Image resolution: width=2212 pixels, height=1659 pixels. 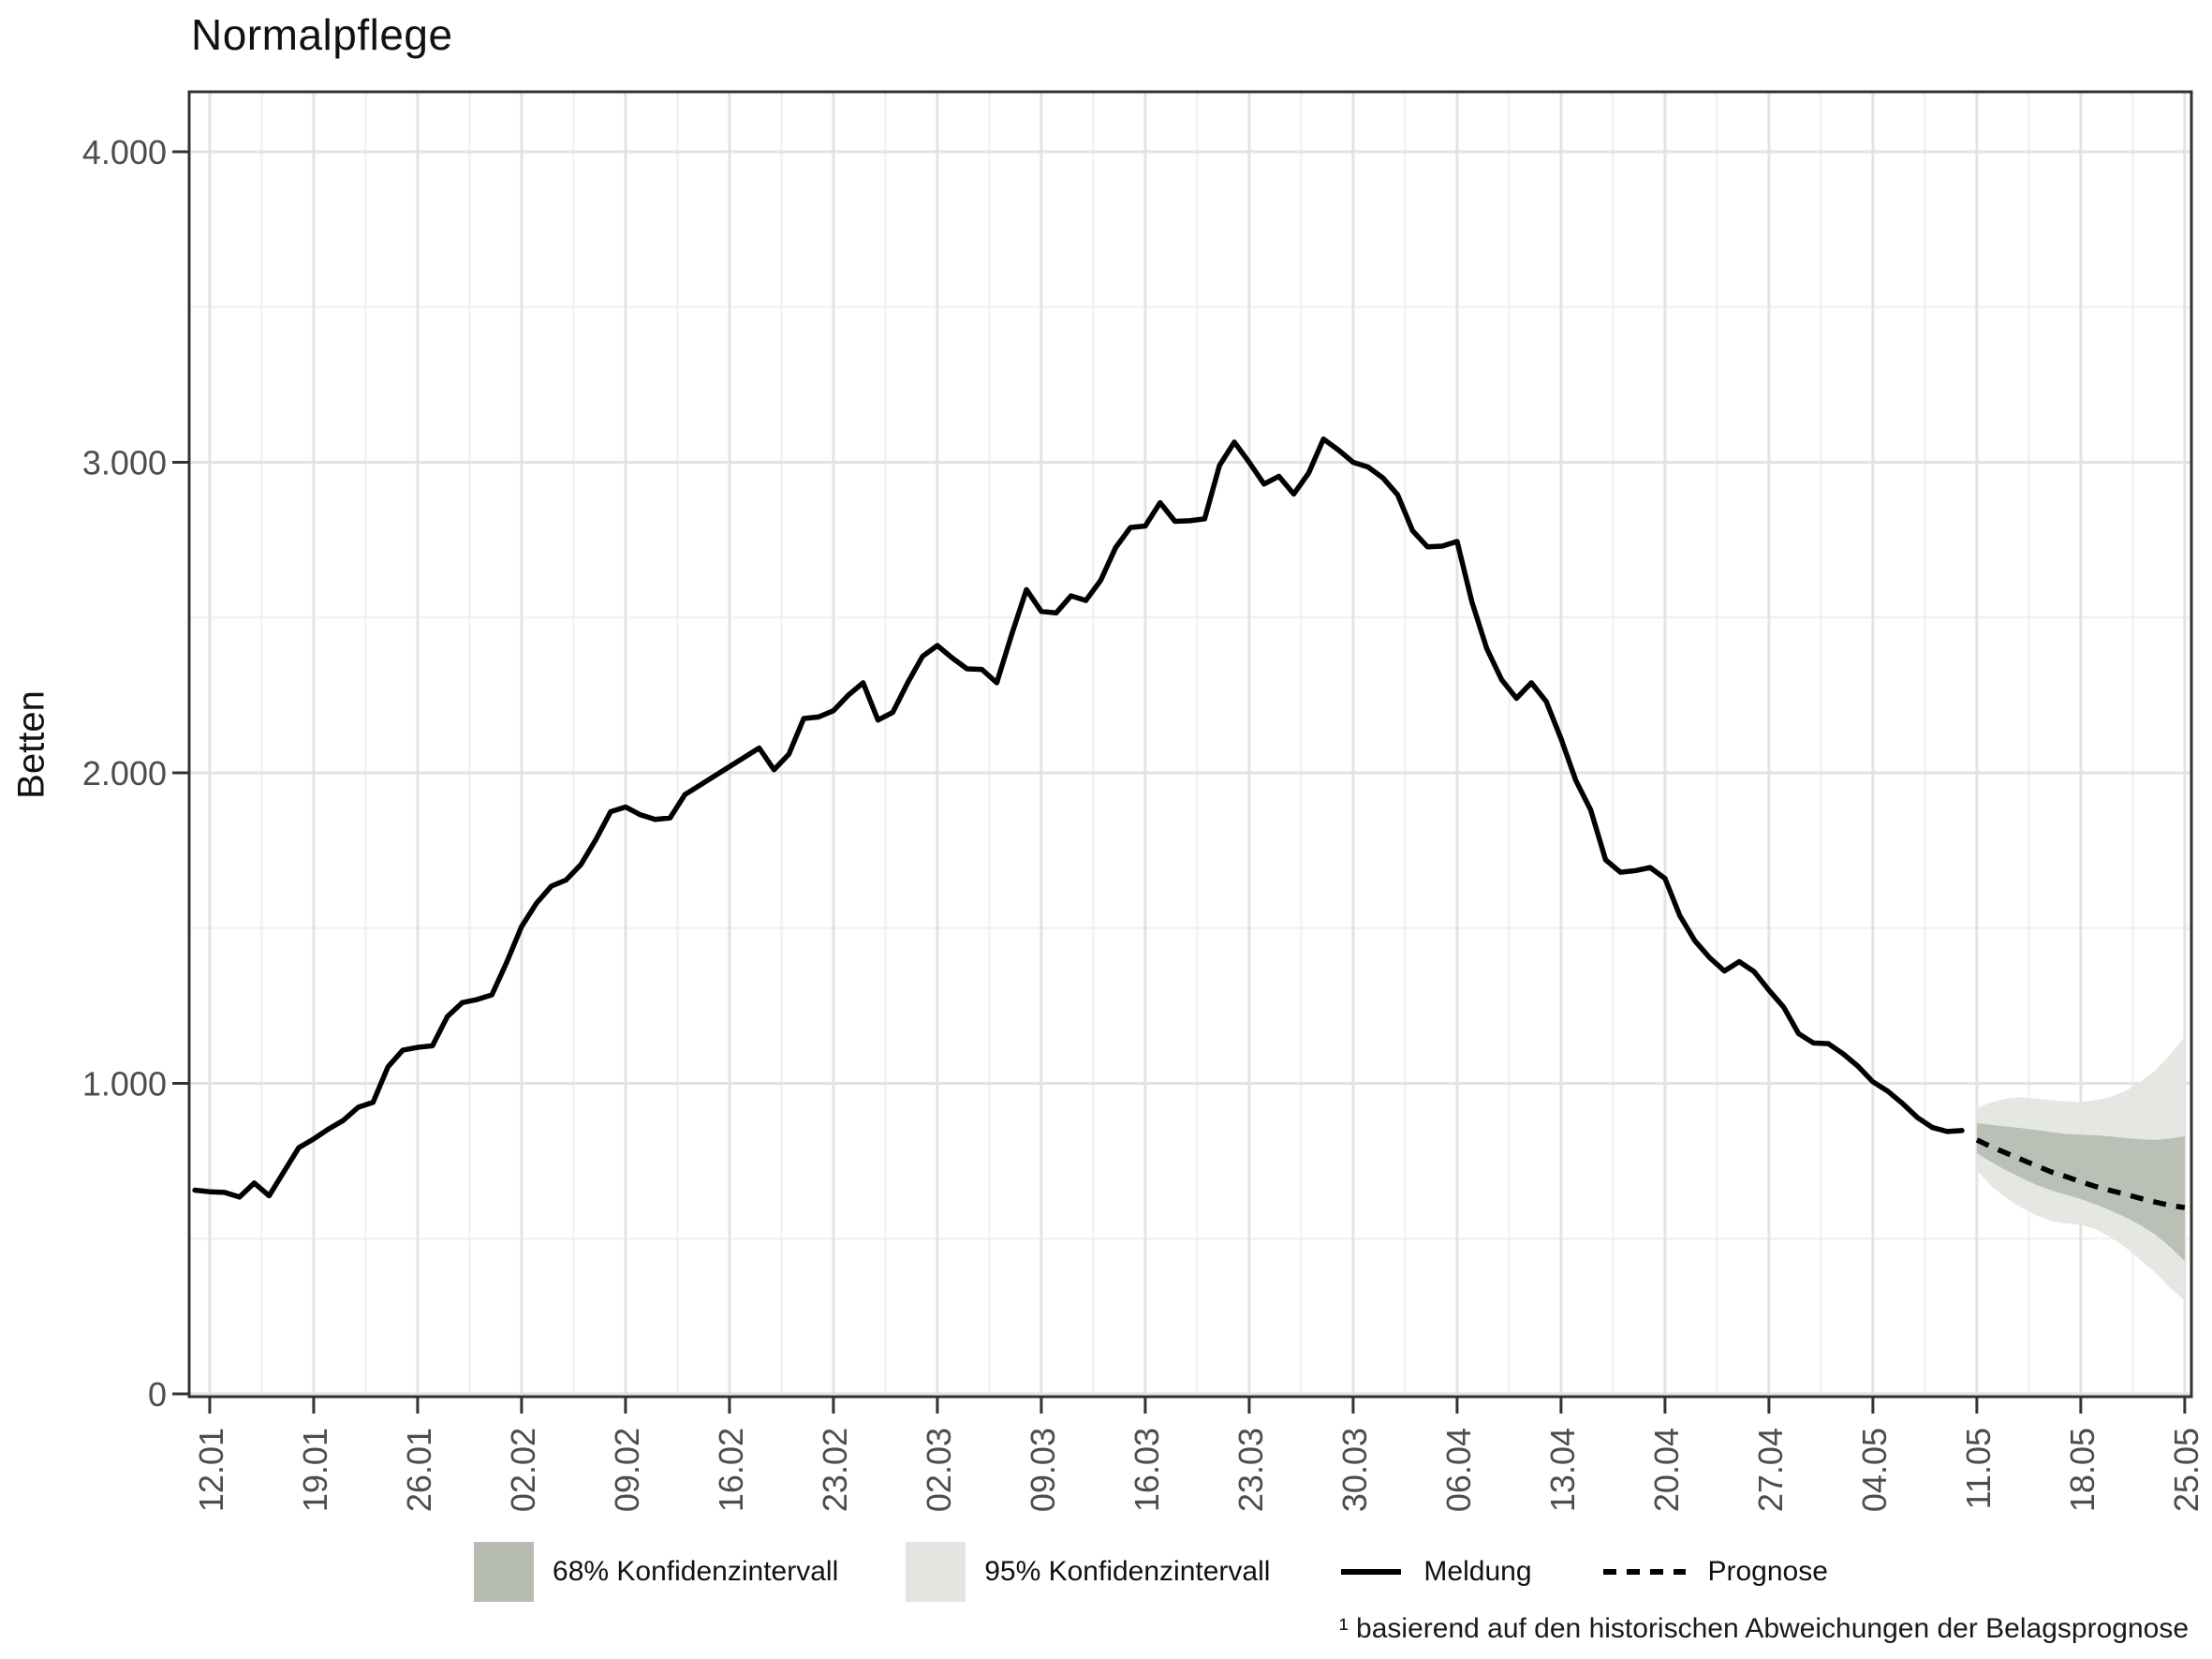 I want to click on svg-text: 09.03, so click(x=1043, y=1470).